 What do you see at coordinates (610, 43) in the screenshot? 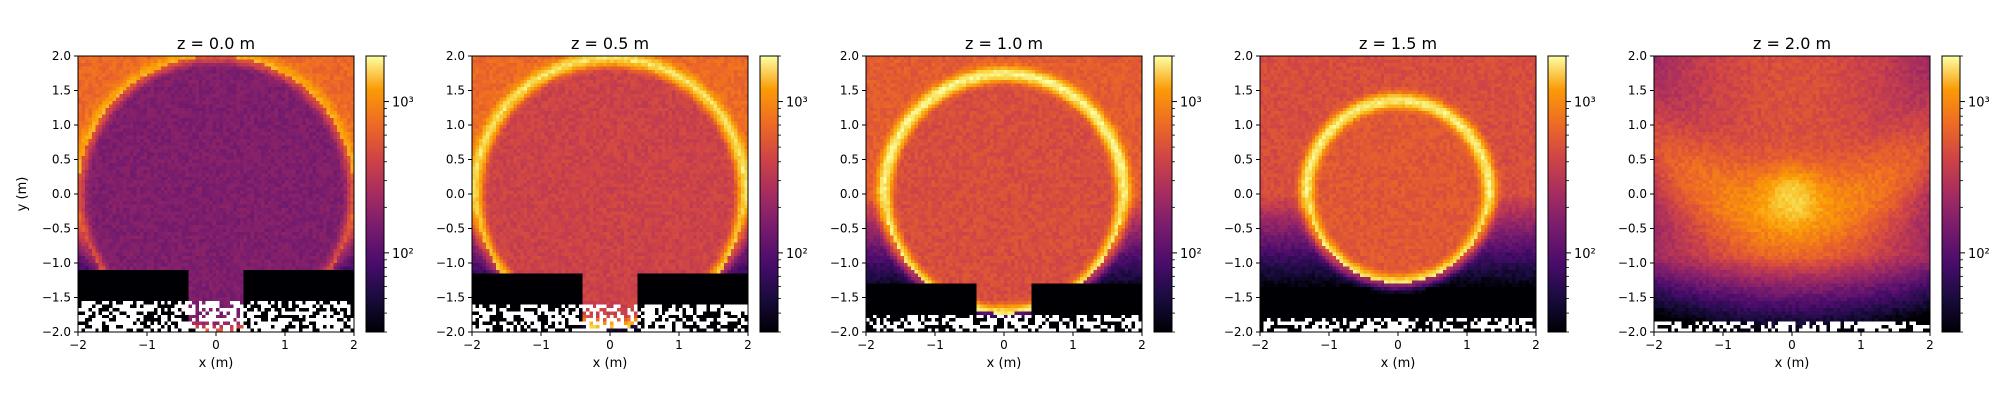
I see `panel-title: z = 0.5 m` at bounding box center [610, 43].